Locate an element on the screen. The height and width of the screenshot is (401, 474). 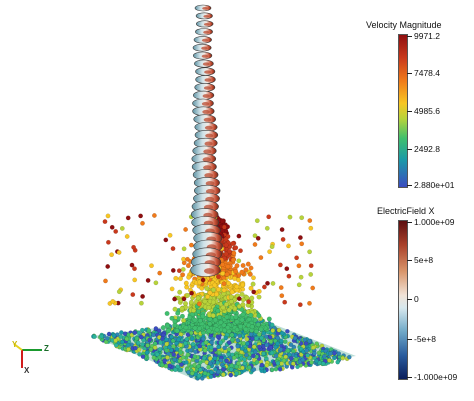
velocity-colorbar-title: Velocity Magnitude is located at coordinates (404, 25).